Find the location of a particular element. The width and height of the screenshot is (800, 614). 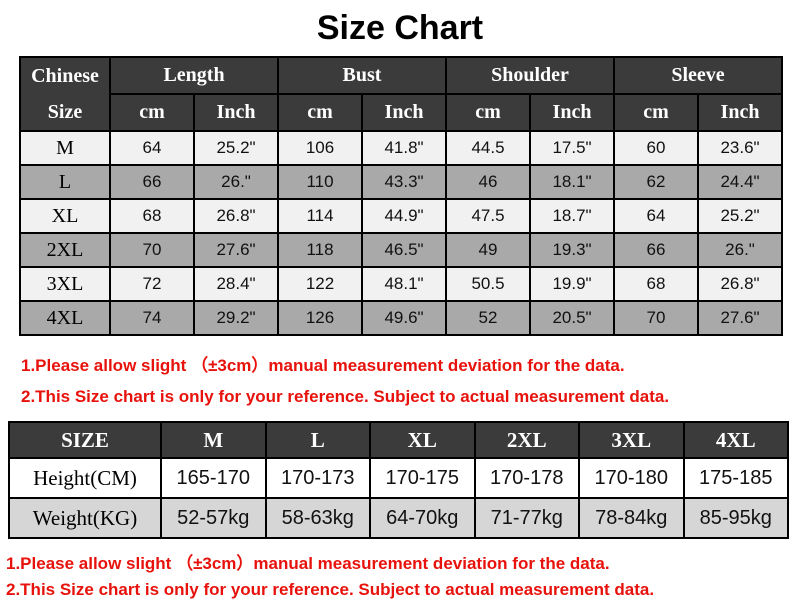

table-cell: 106 is located at coordinates (320, 148).